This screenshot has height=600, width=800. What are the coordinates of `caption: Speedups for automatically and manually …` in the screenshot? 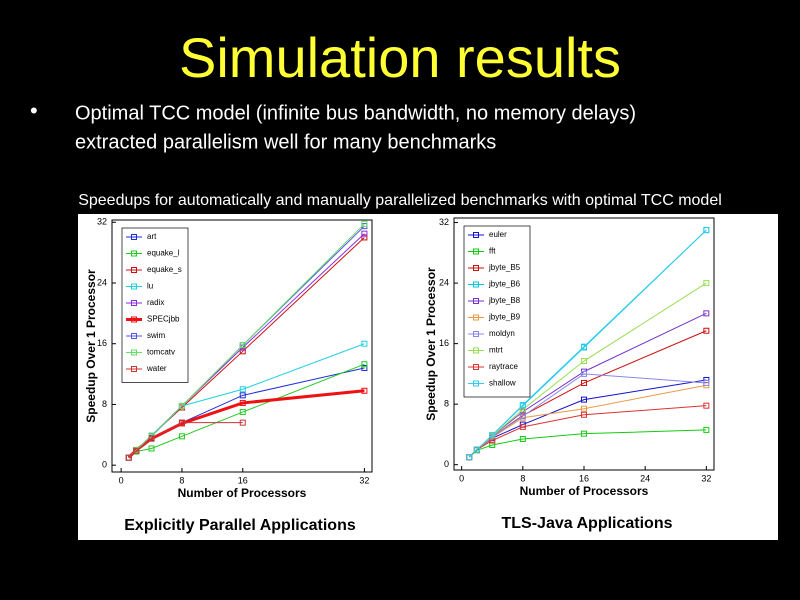 It's located at (400, 200).